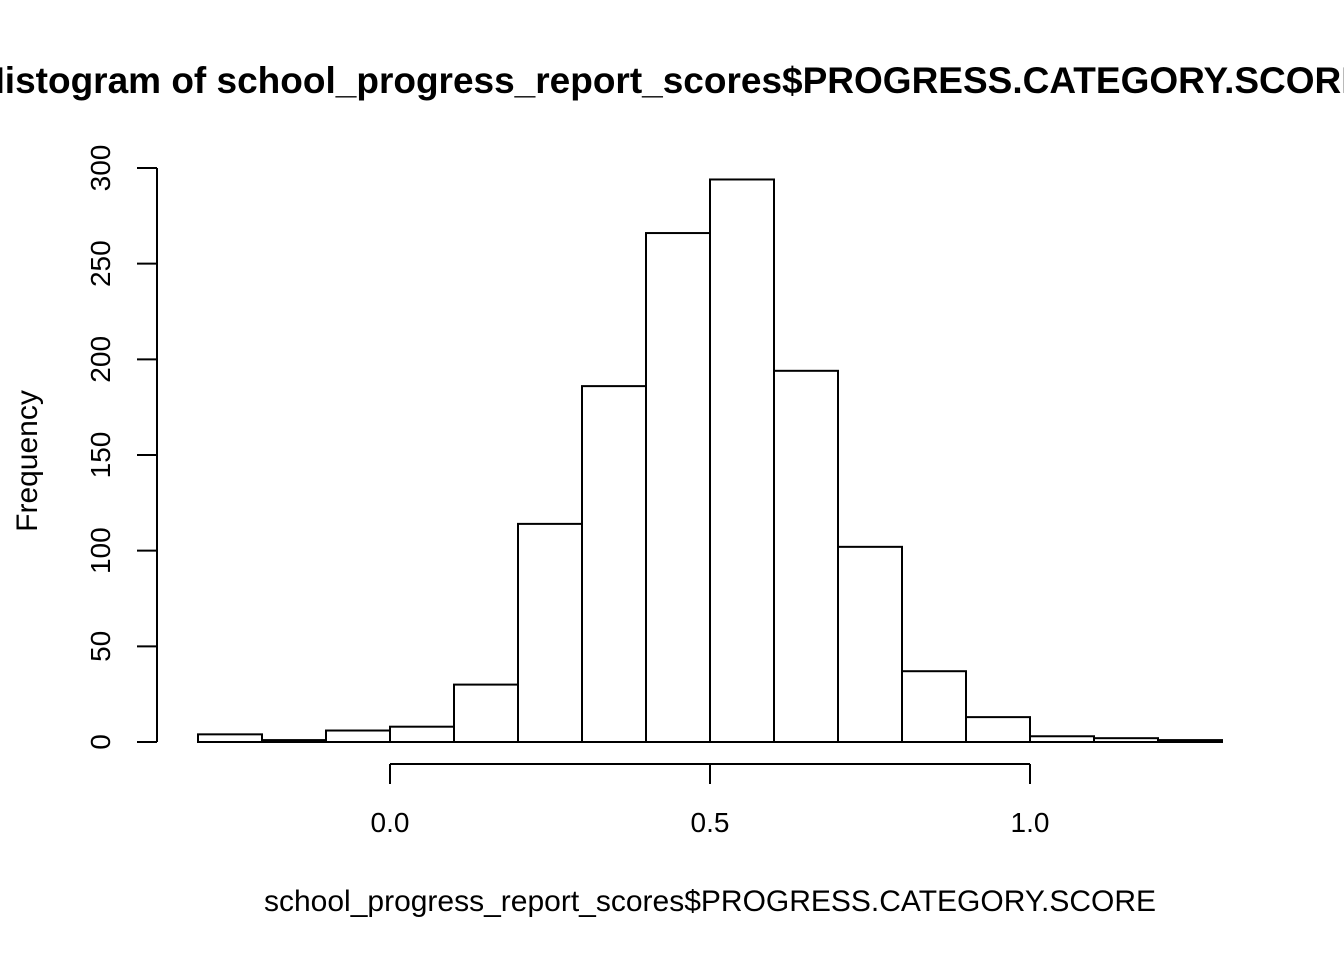 The image size is (1344, 960). What do you see at coordinates (100, 455) in the screenshot?
I see `y-tick-label-3: 150` at bounding box center [100, 455].